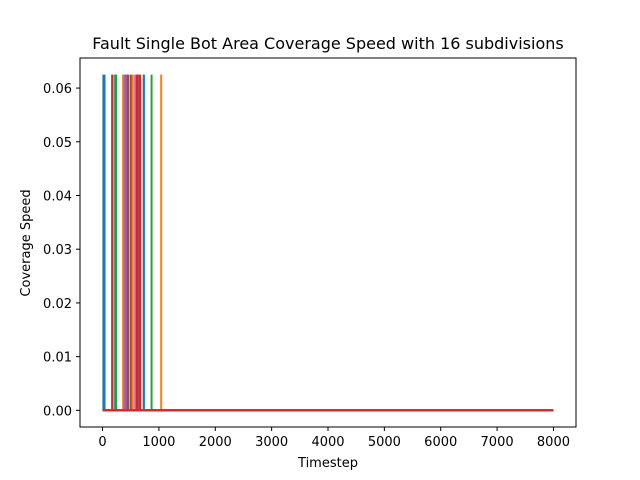 The image size is (640, 480). I want to click on x-tick-label: 2000, so click(215, 442).